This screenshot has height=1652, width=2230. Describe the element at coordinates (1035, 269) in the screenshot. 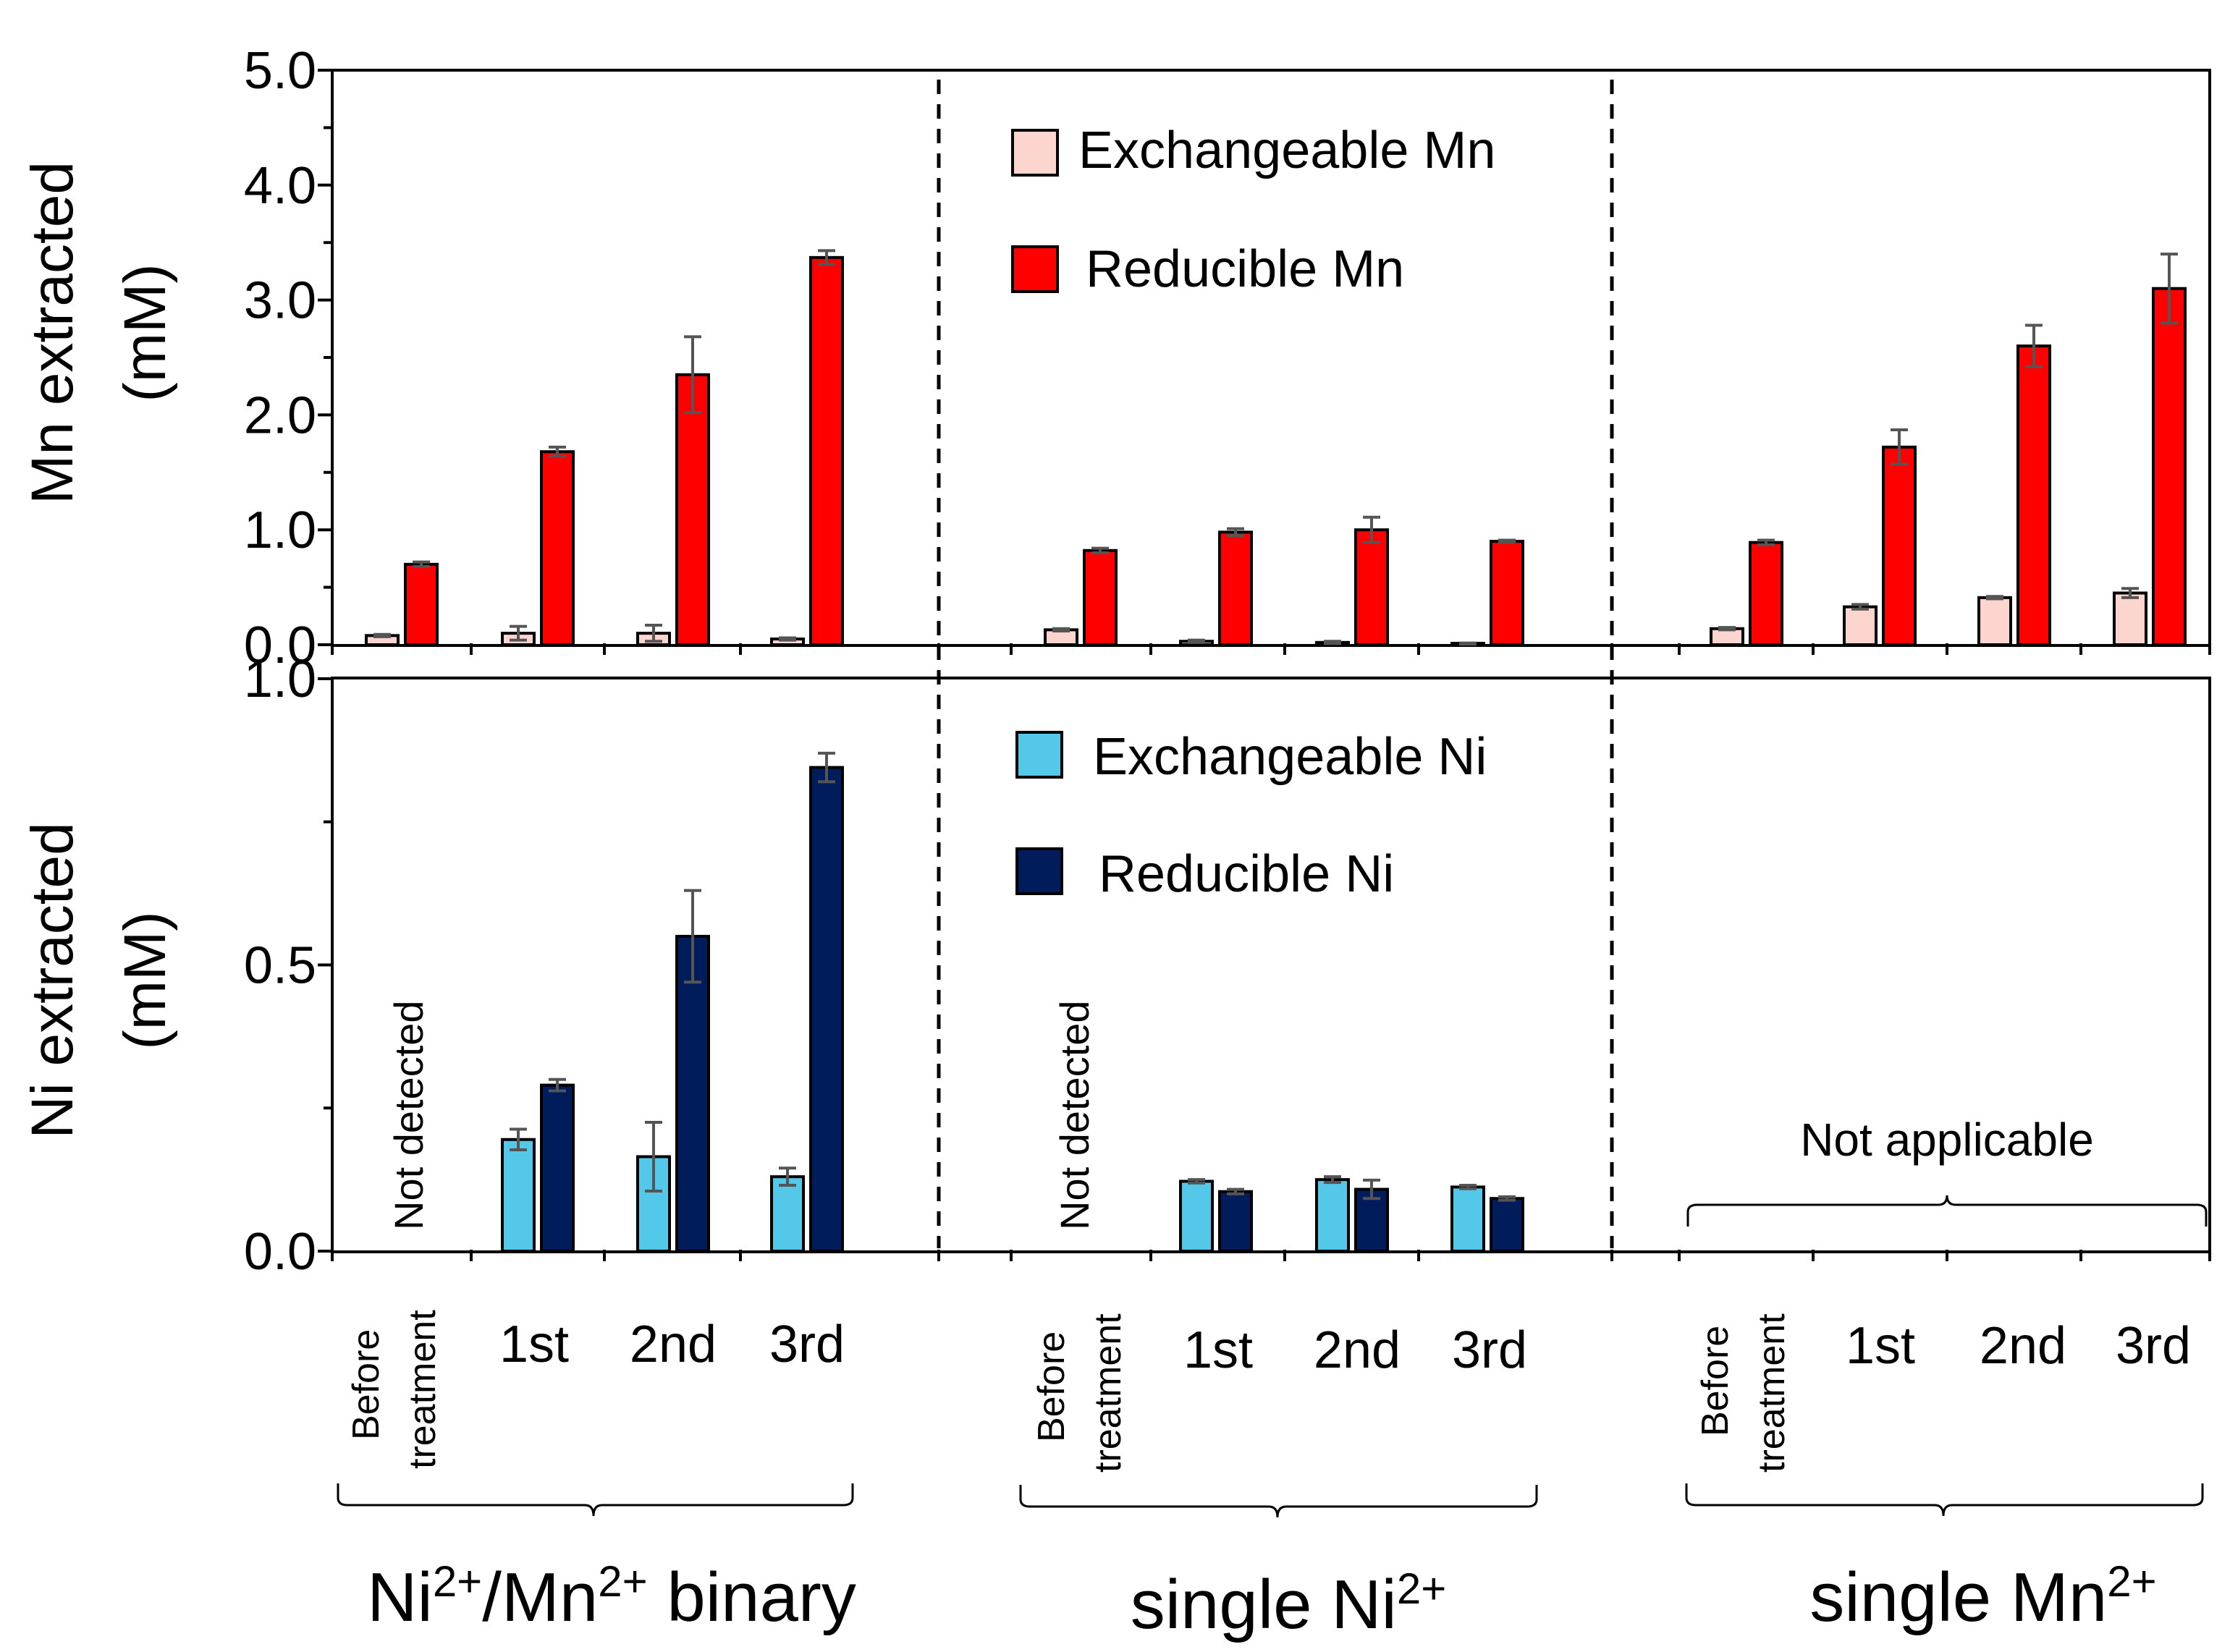

I see `legend-swatch-reducible-mn` at that location.